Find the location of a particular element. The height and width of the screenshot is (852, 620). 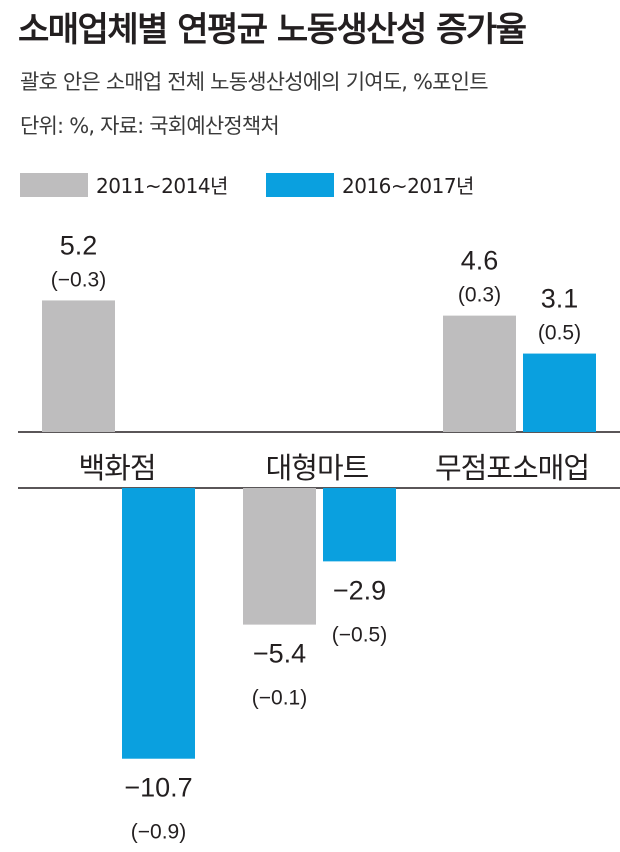

value-label: 3.1 is located at coordinates (560, 299).